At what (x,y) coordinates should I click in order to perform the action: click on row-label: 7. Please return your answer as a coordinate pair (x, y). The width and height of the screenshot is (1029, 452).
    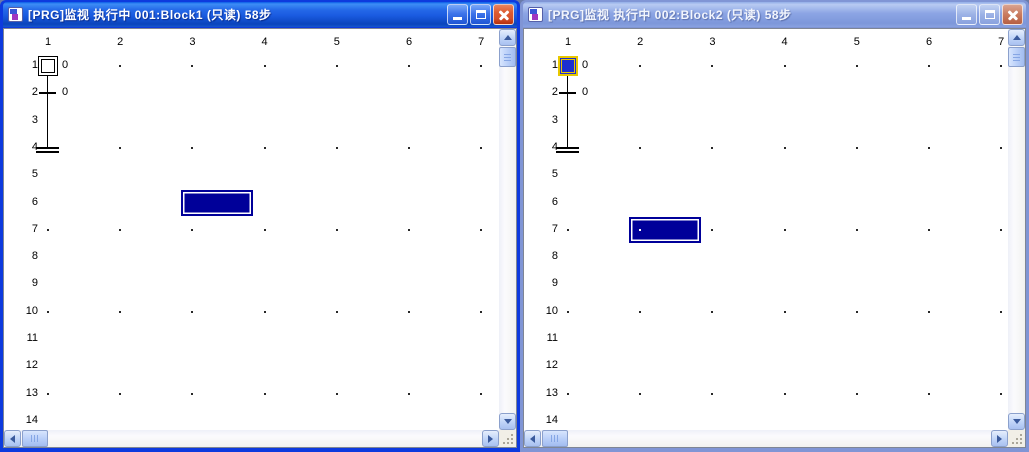
    Looking at the image, I should click on (34, 228).